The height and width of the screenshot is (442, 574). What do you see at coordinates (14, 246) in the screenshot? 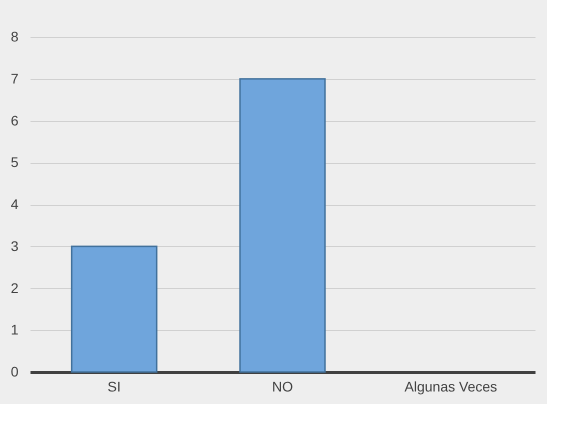
I see `y-tick-label: 3` at bounding box center [14, 246].